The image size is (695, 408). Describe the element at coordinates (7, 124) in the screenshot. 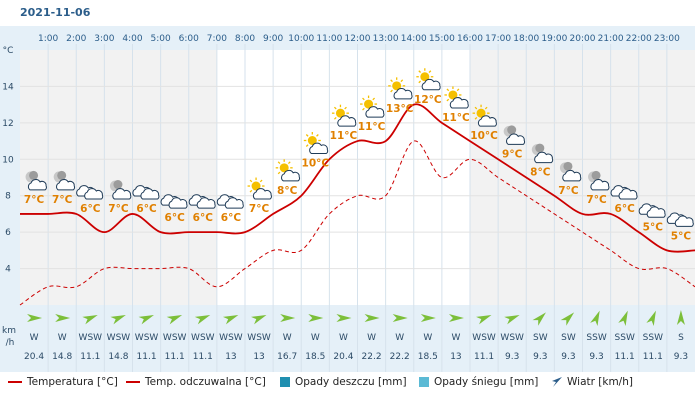

I see `y-tick-label: 12` at that location.